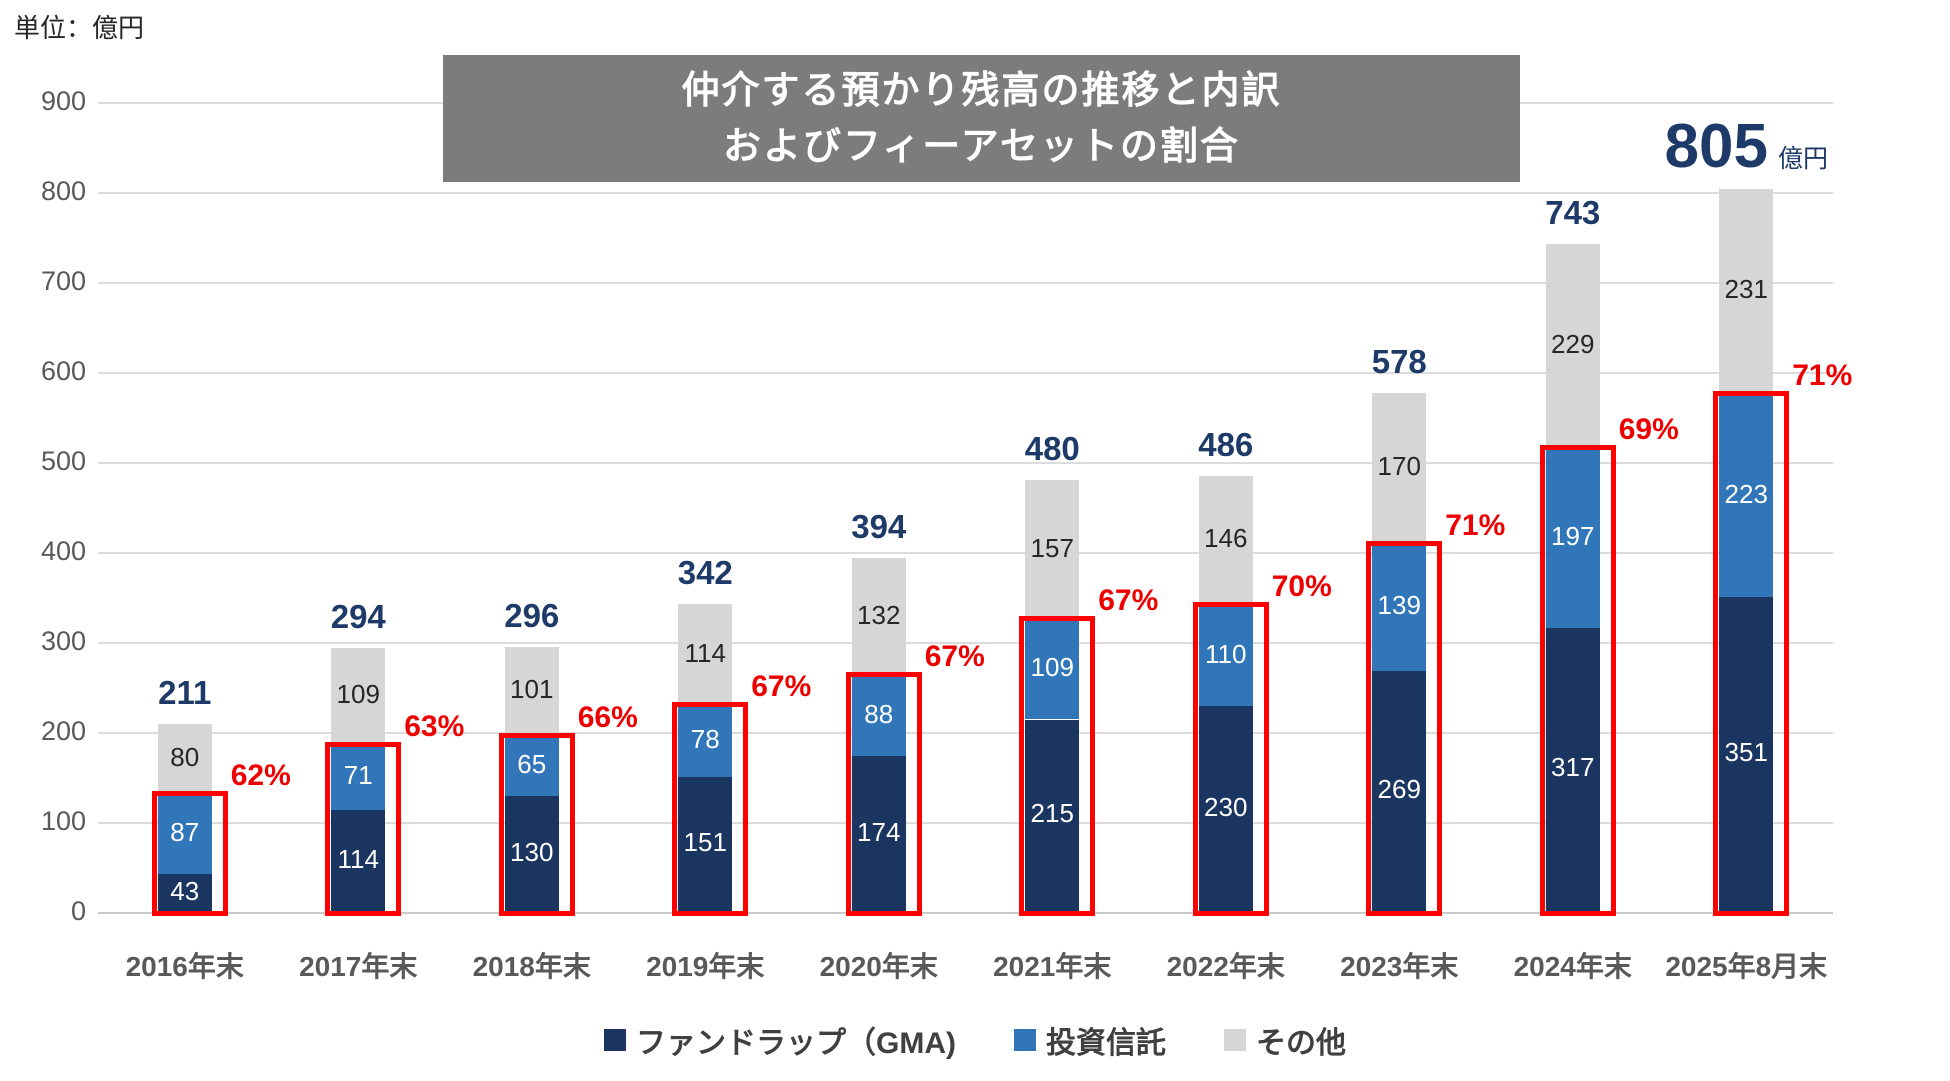 This screenshot has width=1950, height=1081. Describe the element at coordinates (260, 775) in the screenshot. I see `fee-asset-percent-label: 62%` at that location.